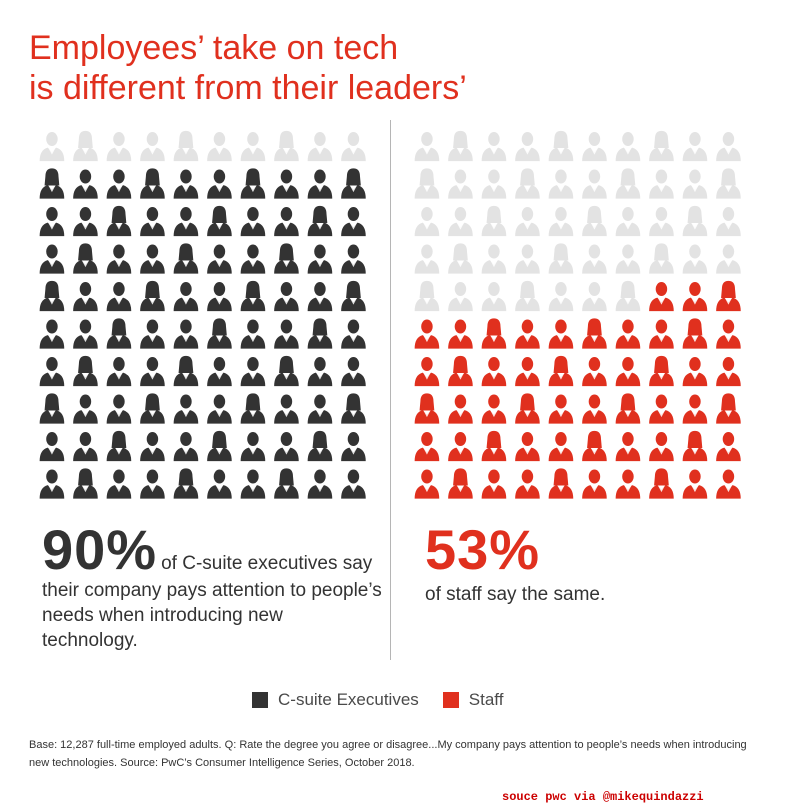  Describe the element at coordinates (603, 797) in the screenshot. I see `source-credit: souce pwc via @mikequindazzi` at that location.